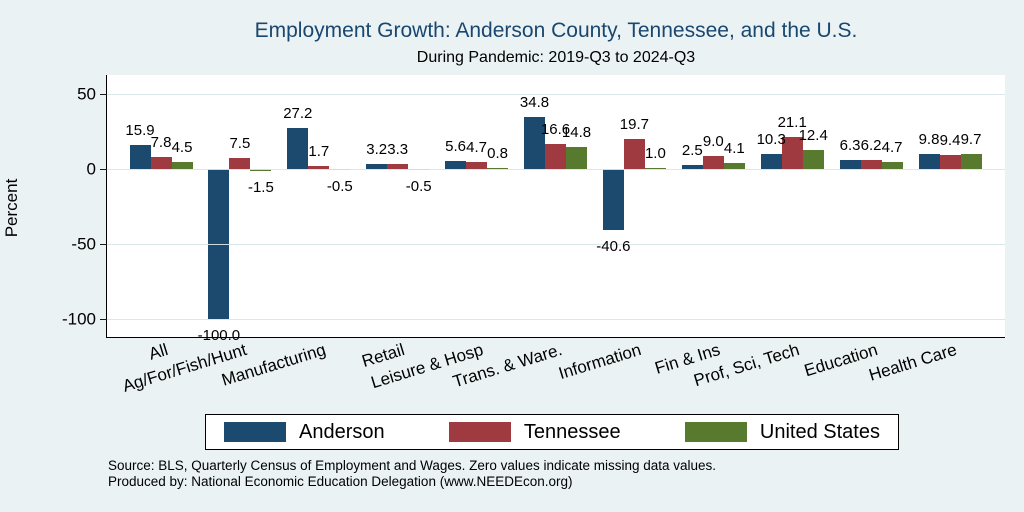 This screenshot has width=1024, height=512. What do you see at coordinates (298, 114) in the screenshot?
I see `bar-value-label: 27.2` at bounding box center [298, 114].